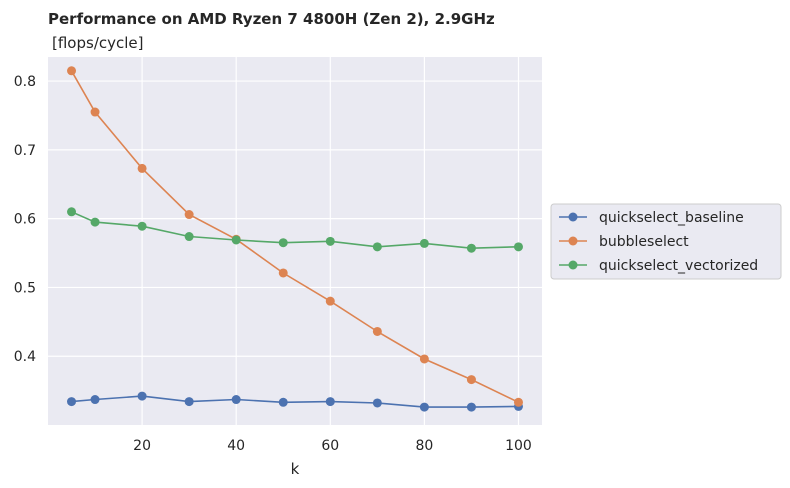 The image size is (790, 488). Describe the element at coordinates (295, 469) in the screenshot. I see `x-axis-label: k` at that location.